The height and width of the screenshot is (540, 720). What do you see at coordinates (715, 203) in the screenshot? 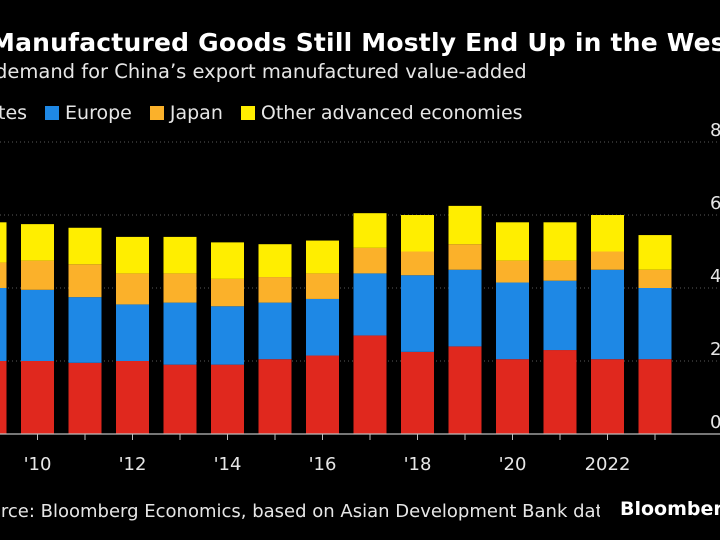
I see `y-tick-label: 60` at bounding box center [715, 203].